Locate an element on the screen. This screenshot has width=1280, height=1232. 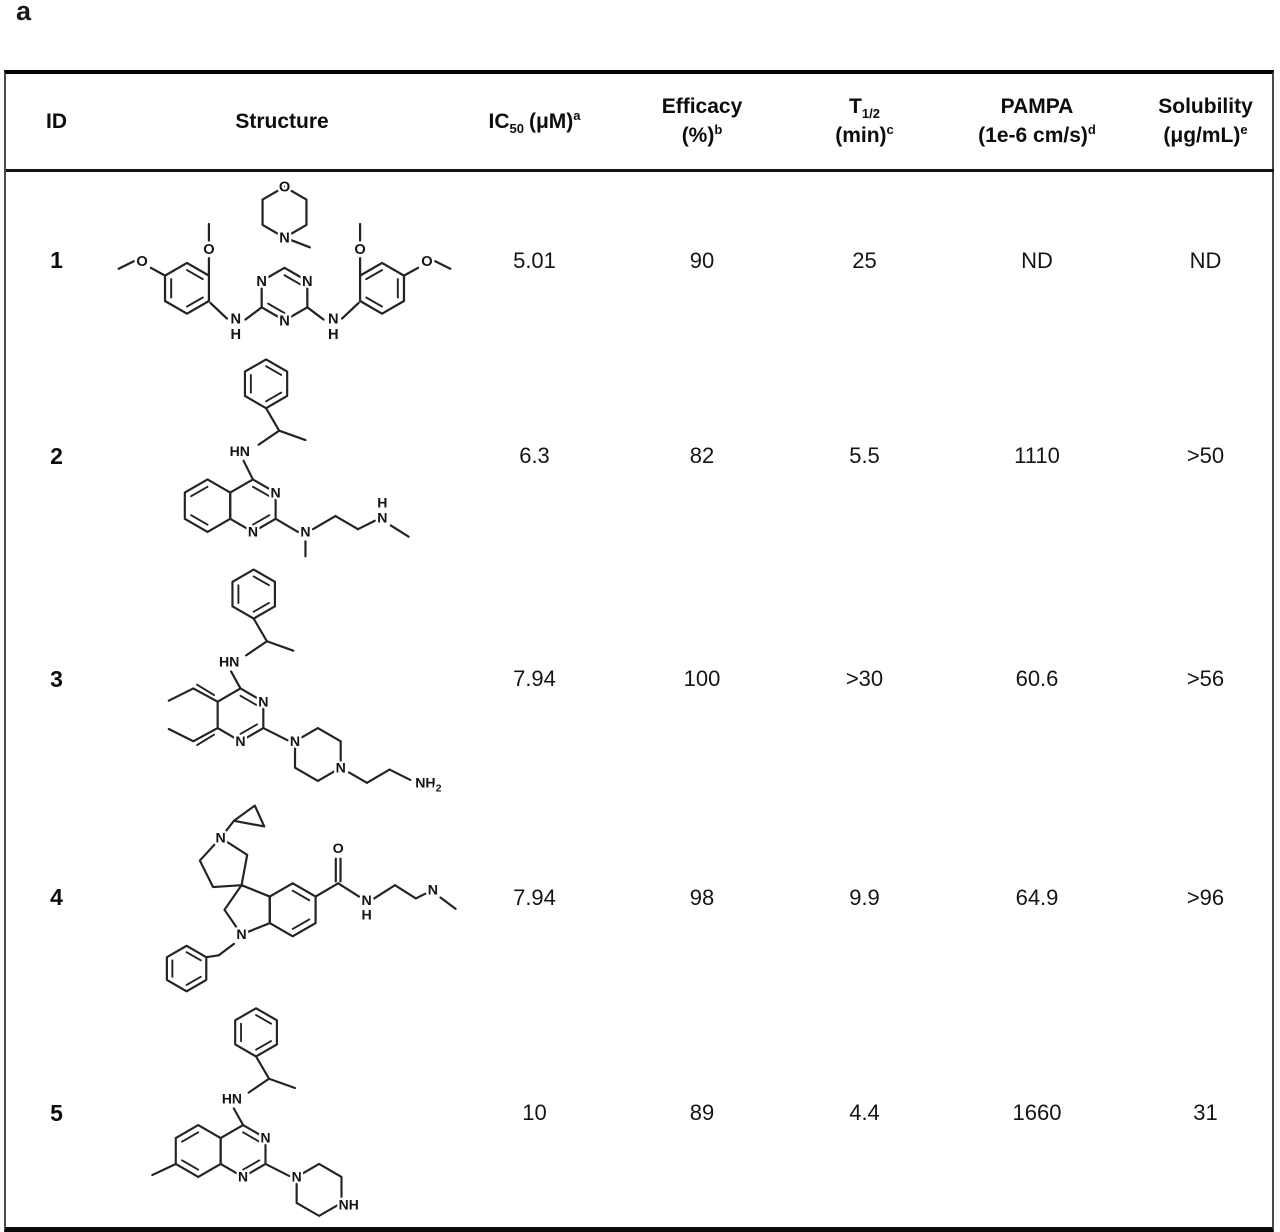
row-1-structure-cell: O N O O N N N N H N H O O is located at coordinates (282, 260).